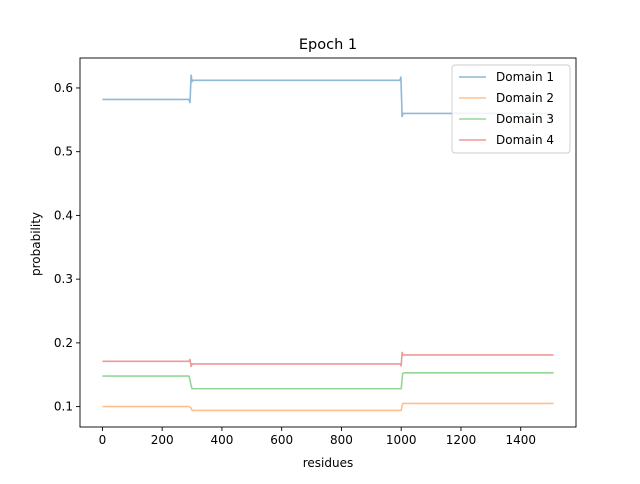 The height and width of the screenshot is (484, 640). Describe the element at coordinates (103, 440) in the screenshot. I see `x-tick-label: 0` at that location.